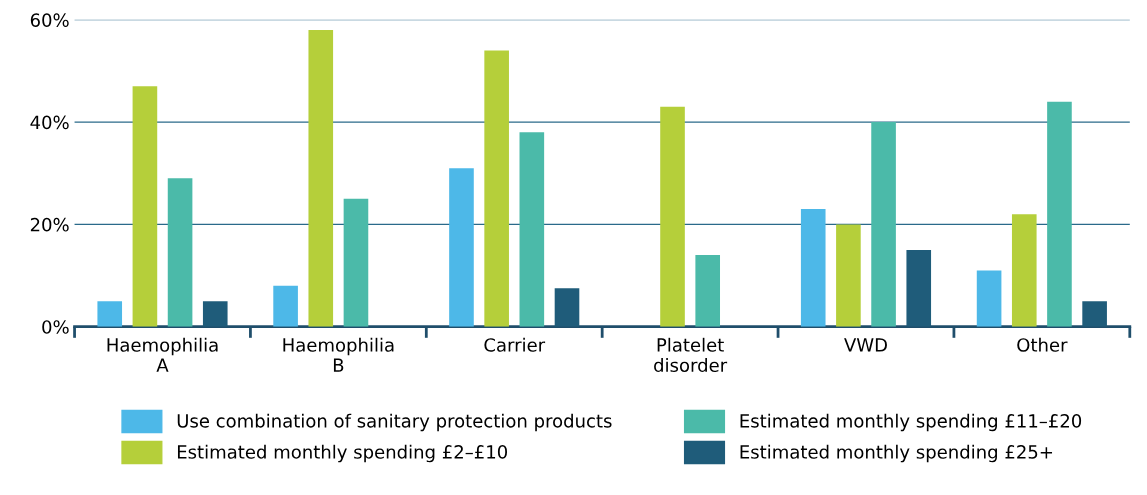 The image size is (1147, 495). Describe the element at coordinates (1042, 344) in the screenshot. I see `x-tick-label: Other` at that location.